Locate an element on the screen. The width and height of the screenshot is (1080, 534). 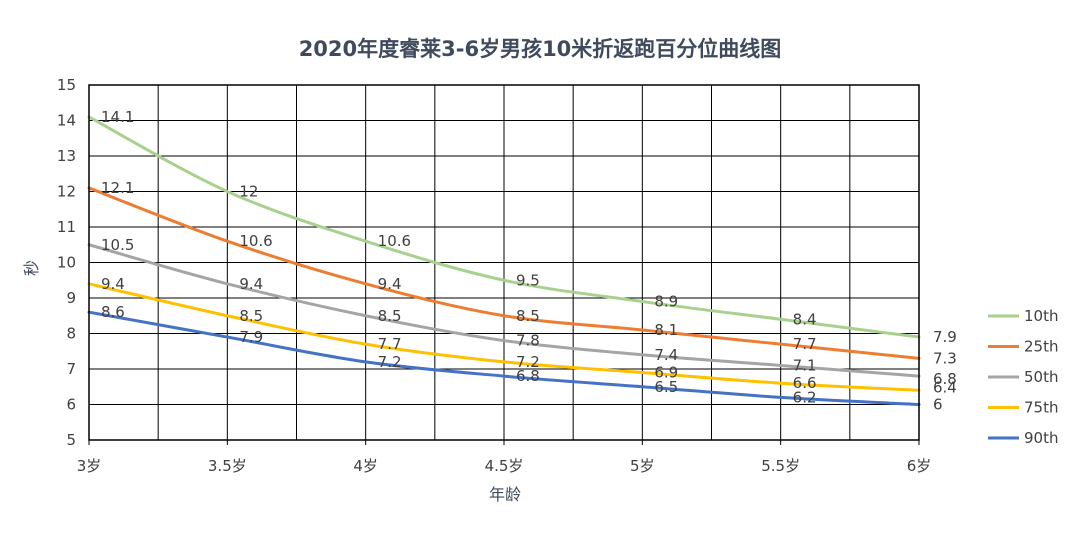
data-label-75th: 7.2 is located at coordinates (528, 362).